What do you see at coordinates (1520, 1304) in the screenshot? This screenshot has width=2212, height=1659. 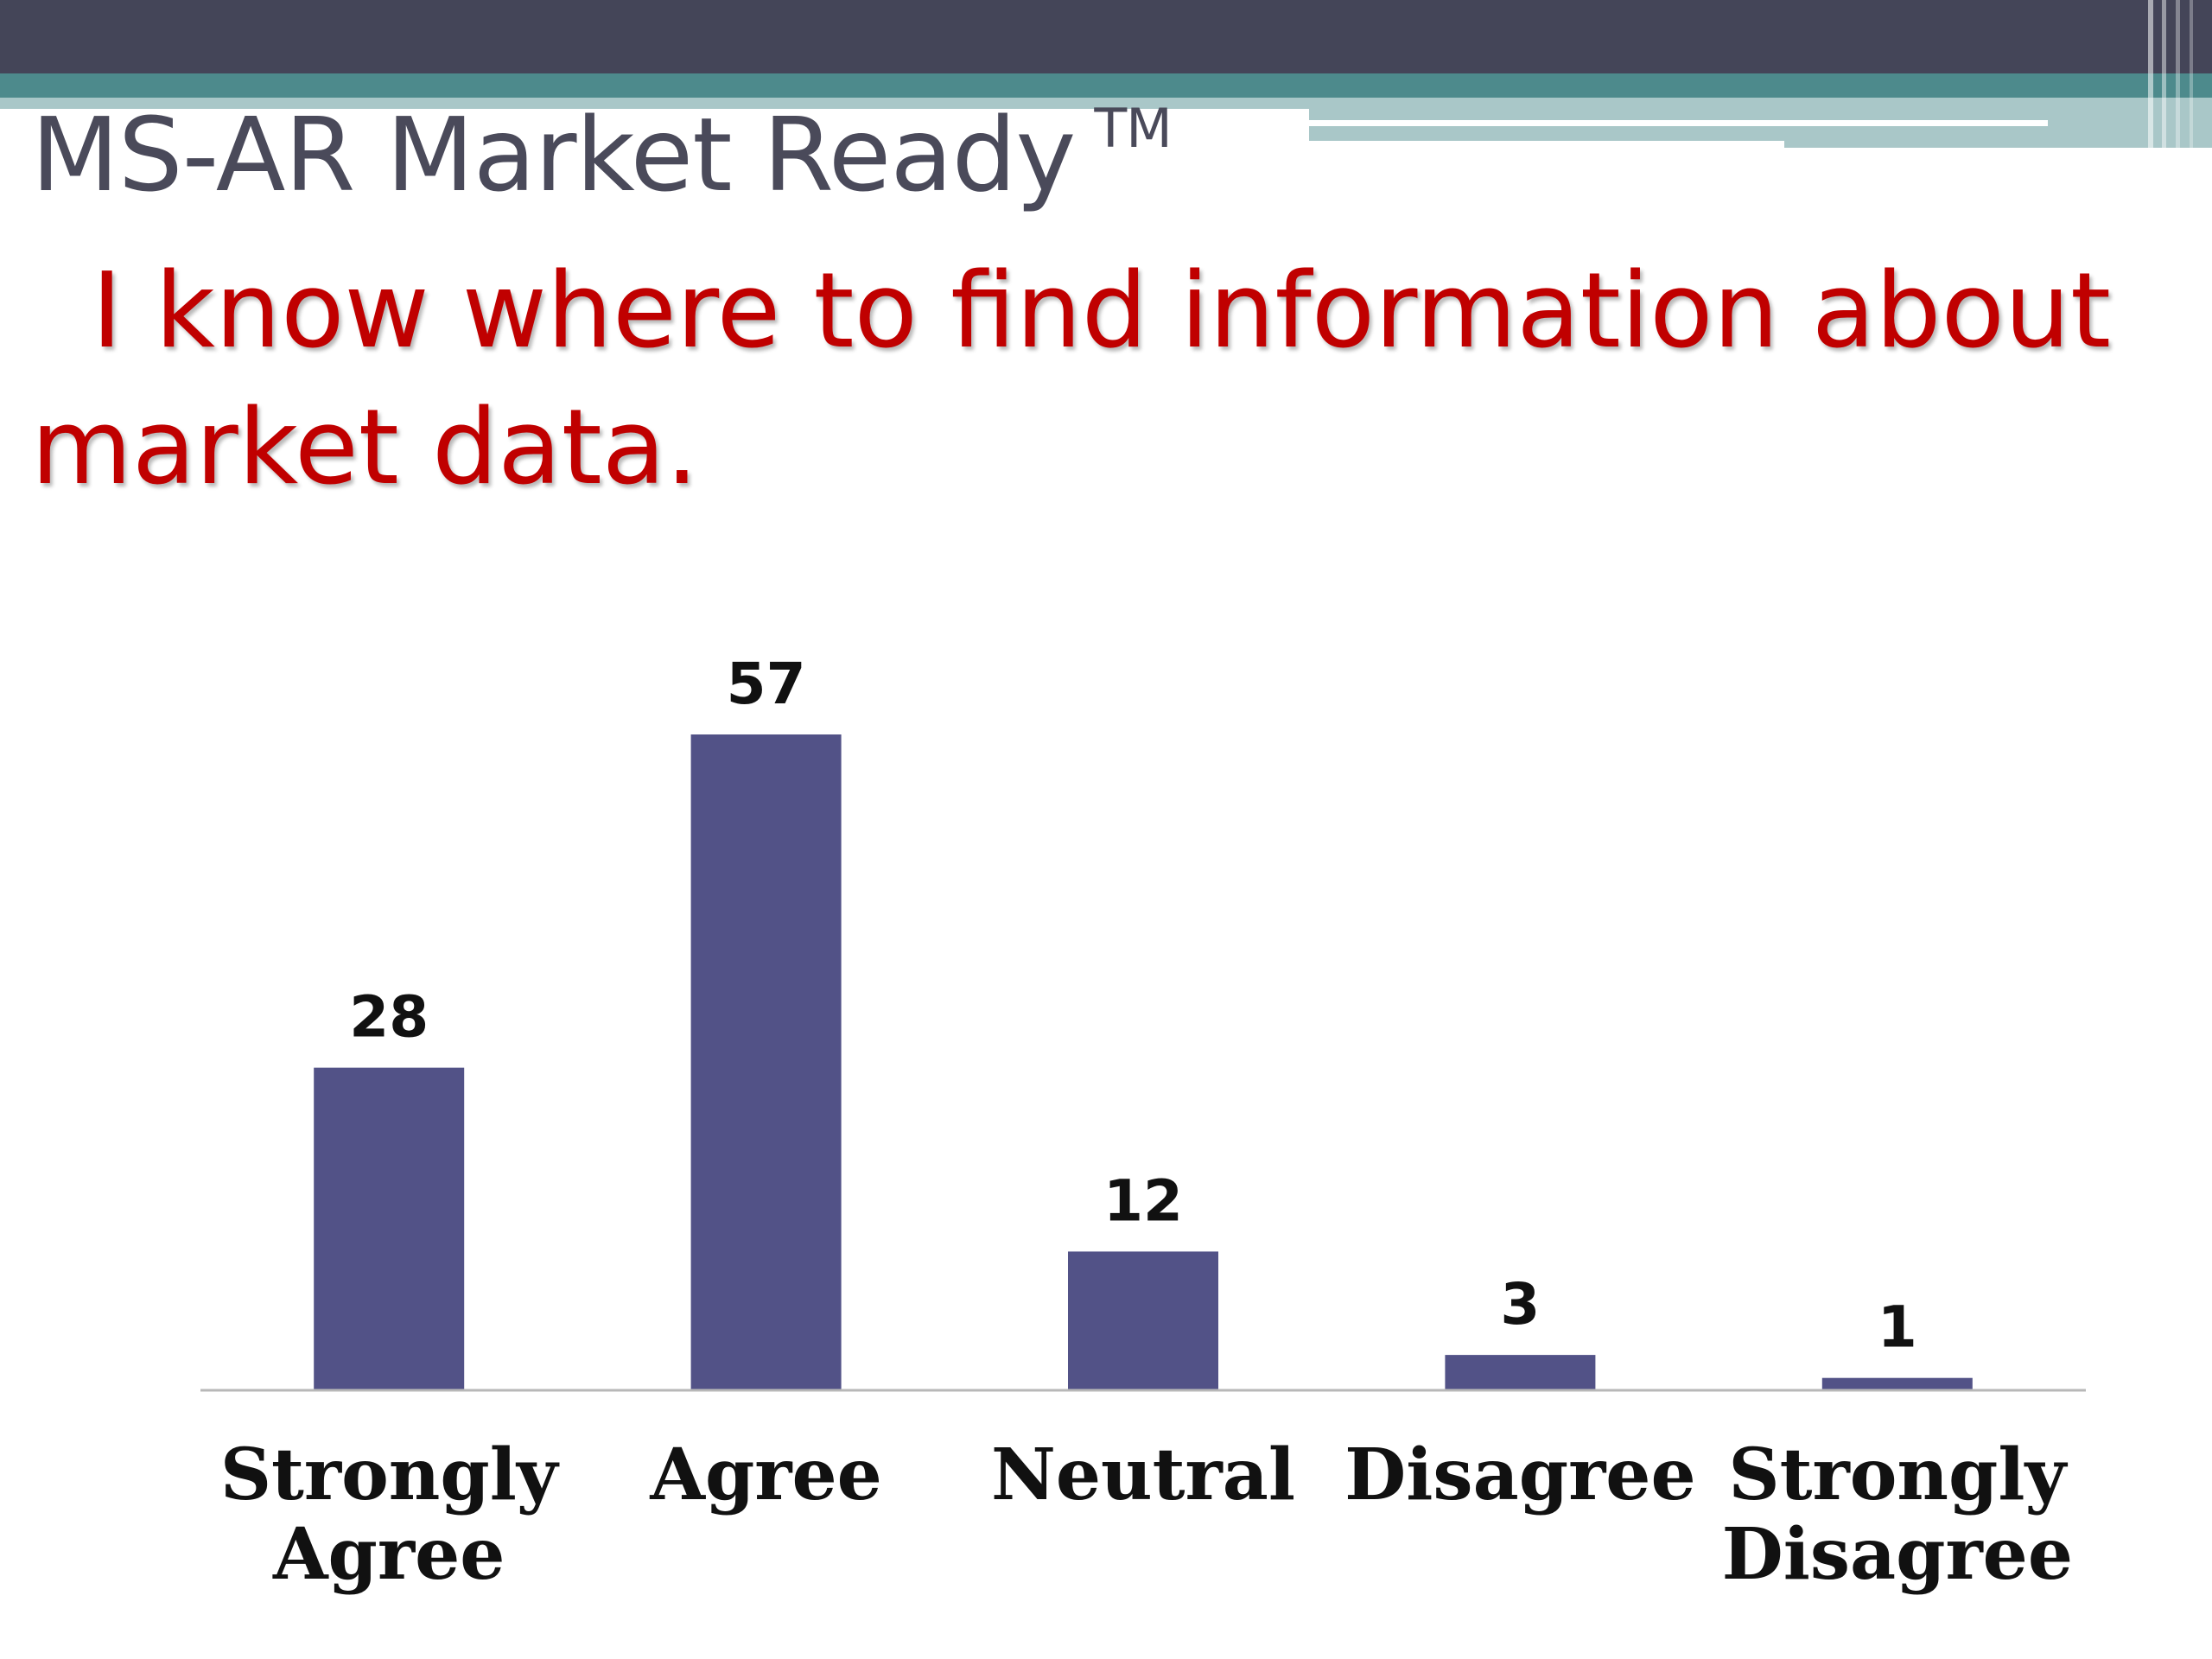 I see `data-label-3: 3` at bounding box center [1520, 1304].